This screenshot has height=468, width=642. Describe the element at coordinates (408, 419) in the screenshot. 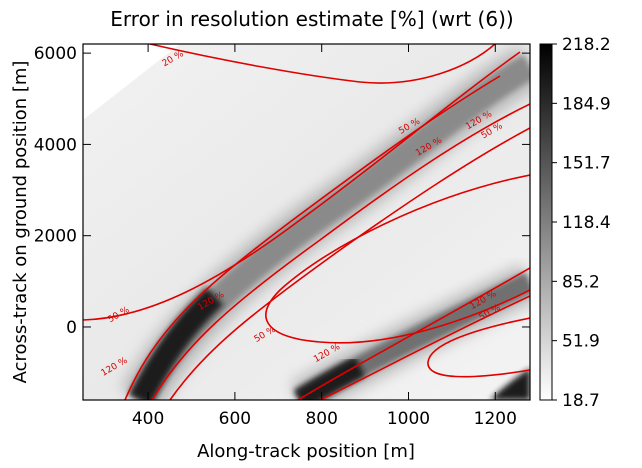

I see `x-tick-label: 1000` at that location.